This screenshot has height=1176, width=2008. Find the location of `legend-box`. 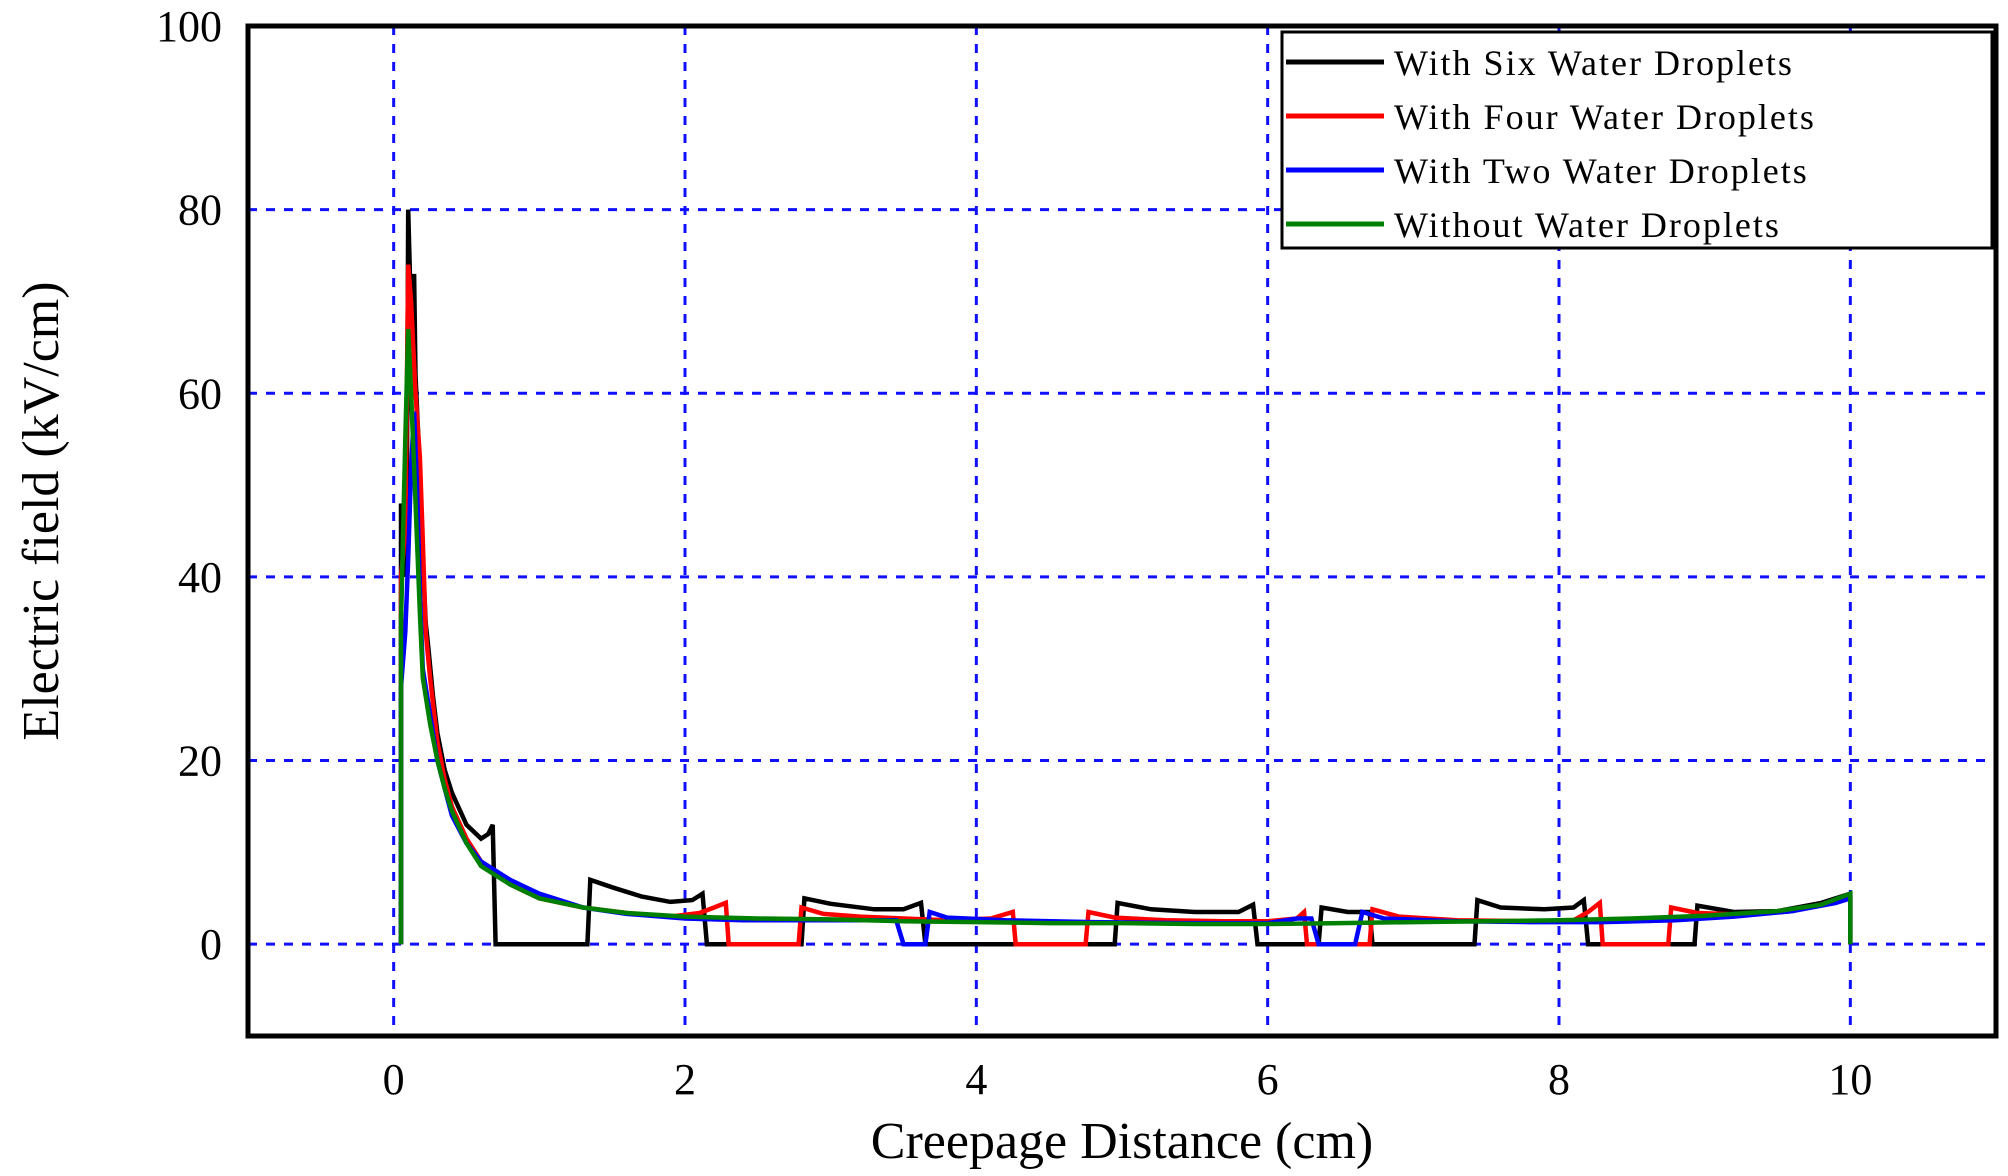

legend-box is located at coordinates (1637, 140).